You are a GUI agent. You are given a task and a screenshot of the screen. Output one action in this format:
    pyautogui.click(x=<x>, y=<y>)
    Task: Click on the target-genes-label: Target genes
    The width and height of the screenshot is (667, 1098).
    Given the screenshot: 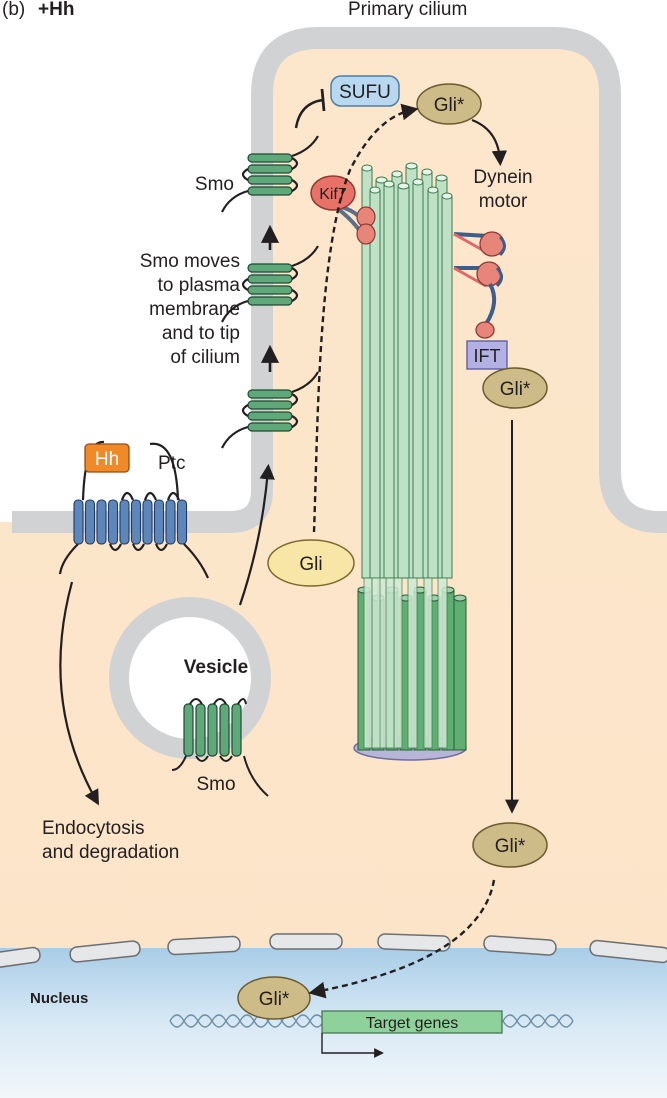 What is the action you would take?
    pyautogui.click(x=412, y=1023)
    